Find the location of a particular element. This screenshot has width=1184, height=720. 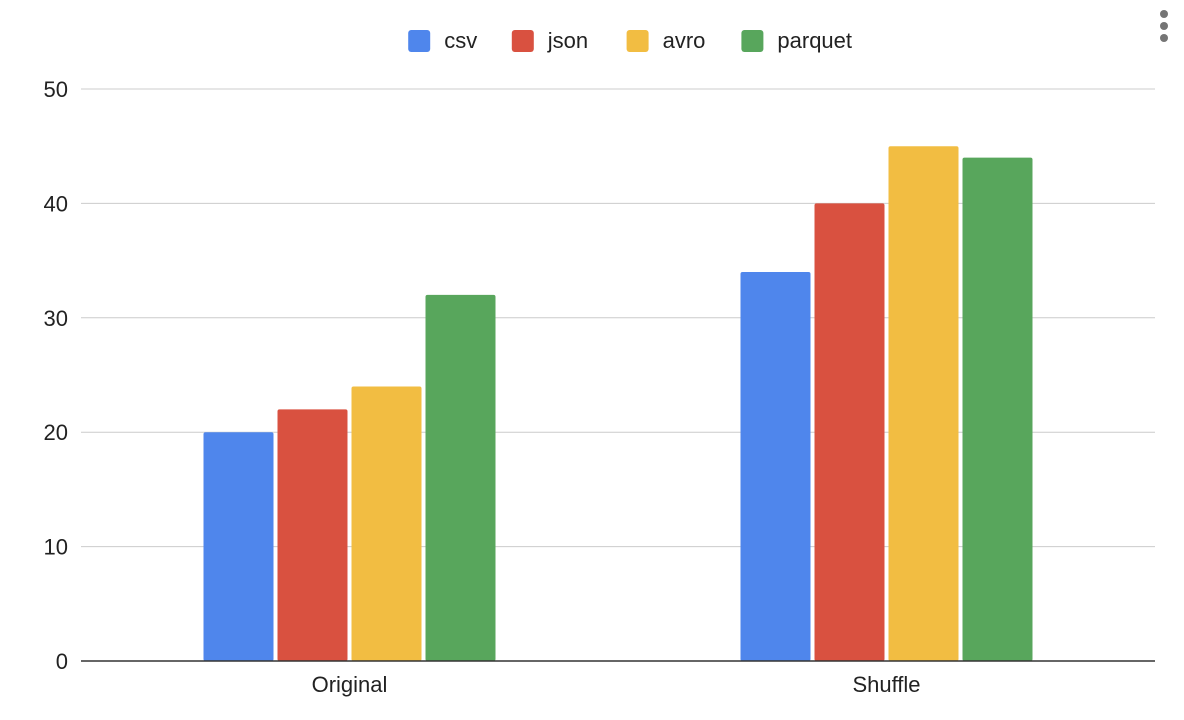

y-tick-label: 20 is located at coordinates (56, 432).